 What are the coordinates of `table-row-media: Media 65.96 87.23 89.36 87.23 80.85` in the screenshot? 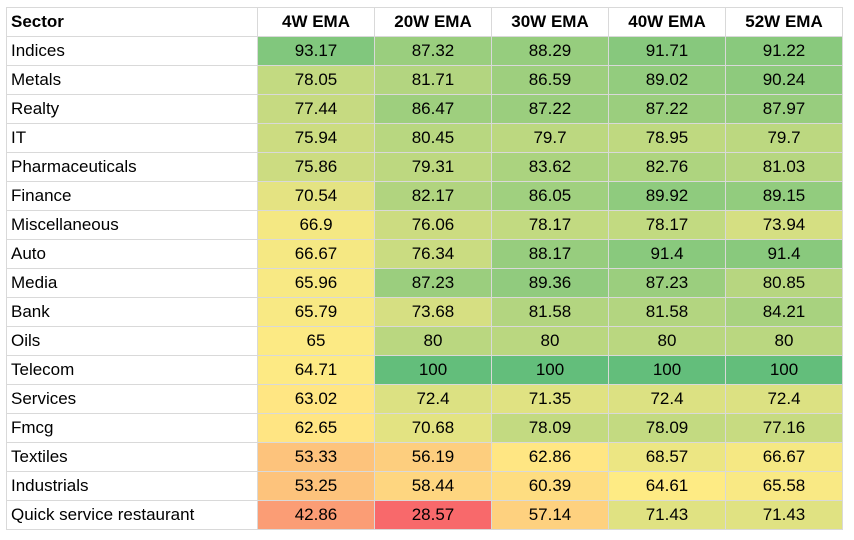 It's located at (424, 283).